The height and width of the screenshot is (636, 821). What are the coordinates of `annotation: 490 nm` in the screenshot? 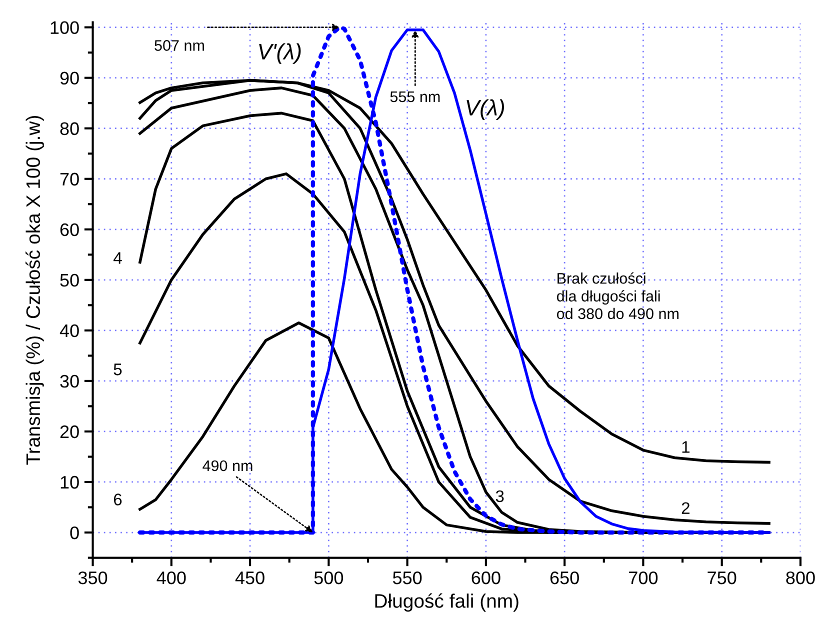 It's located at (227, 466).